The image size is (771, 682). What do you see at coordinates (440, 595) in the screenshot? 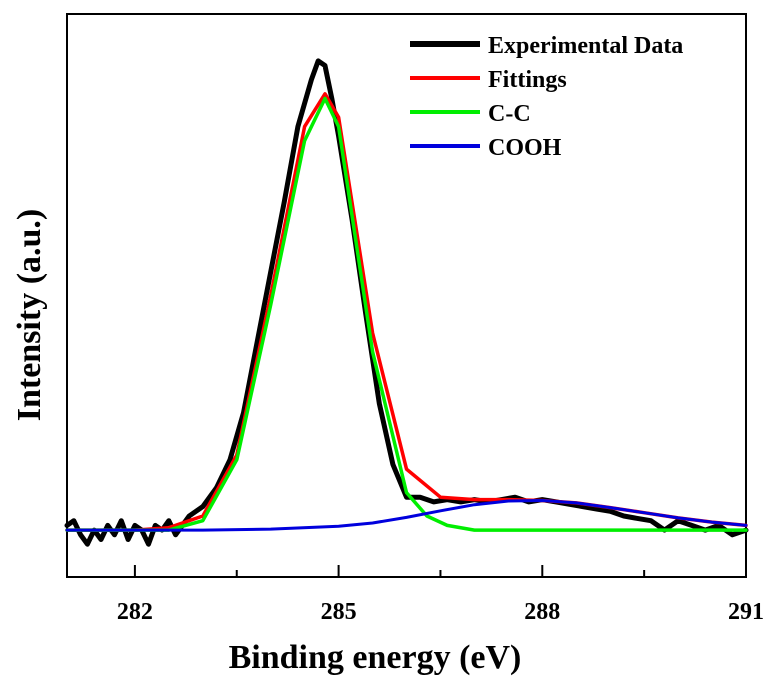
I see `x-axis-ticks: 282 285 288 291` at bounding box center [440, 595].